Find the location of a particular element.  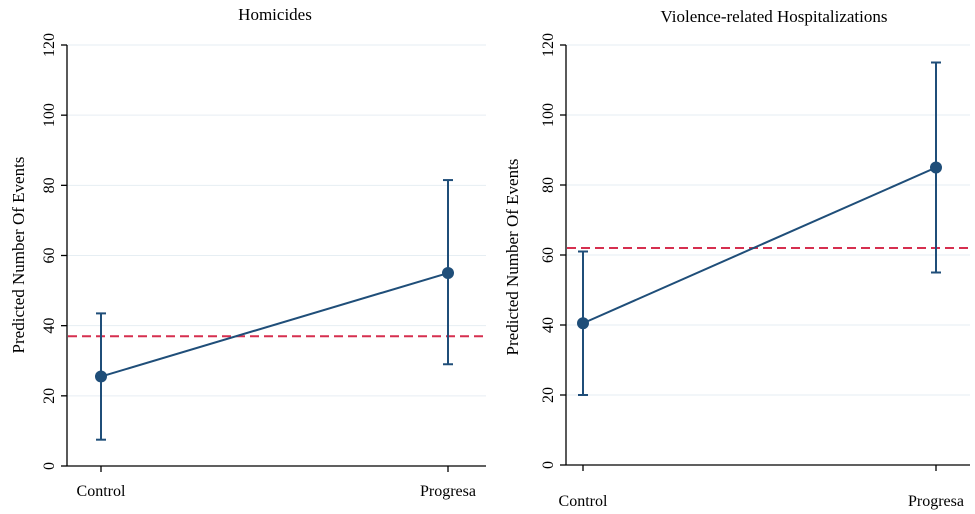

chart-title: Homicides is located at coordinates (275, 14).